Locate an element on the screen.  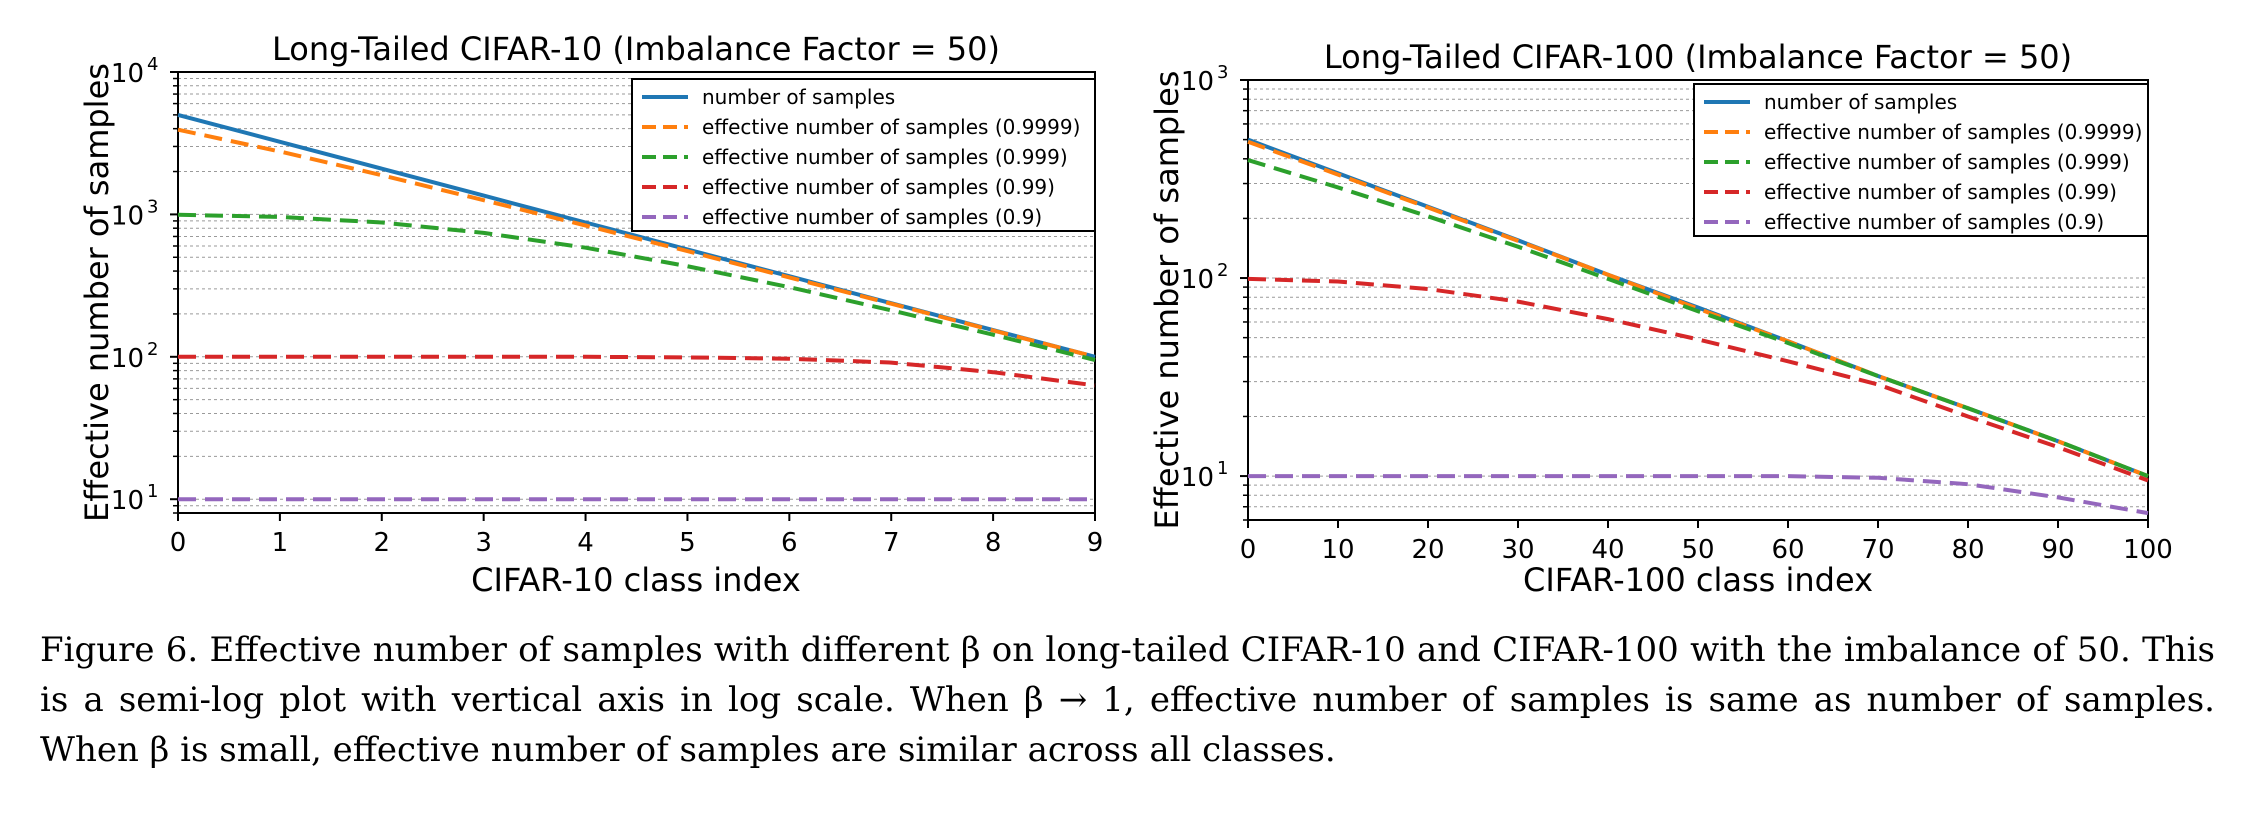
x-tick-label: 2 is located at coordinates (382, 543).